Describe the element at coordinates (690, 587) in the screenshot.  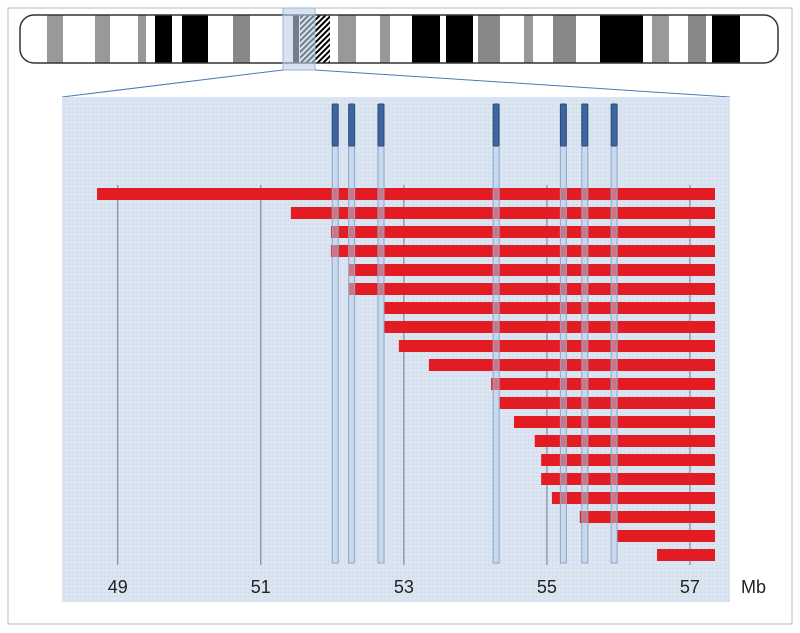
I see `x-tick-label: 57` at that location.